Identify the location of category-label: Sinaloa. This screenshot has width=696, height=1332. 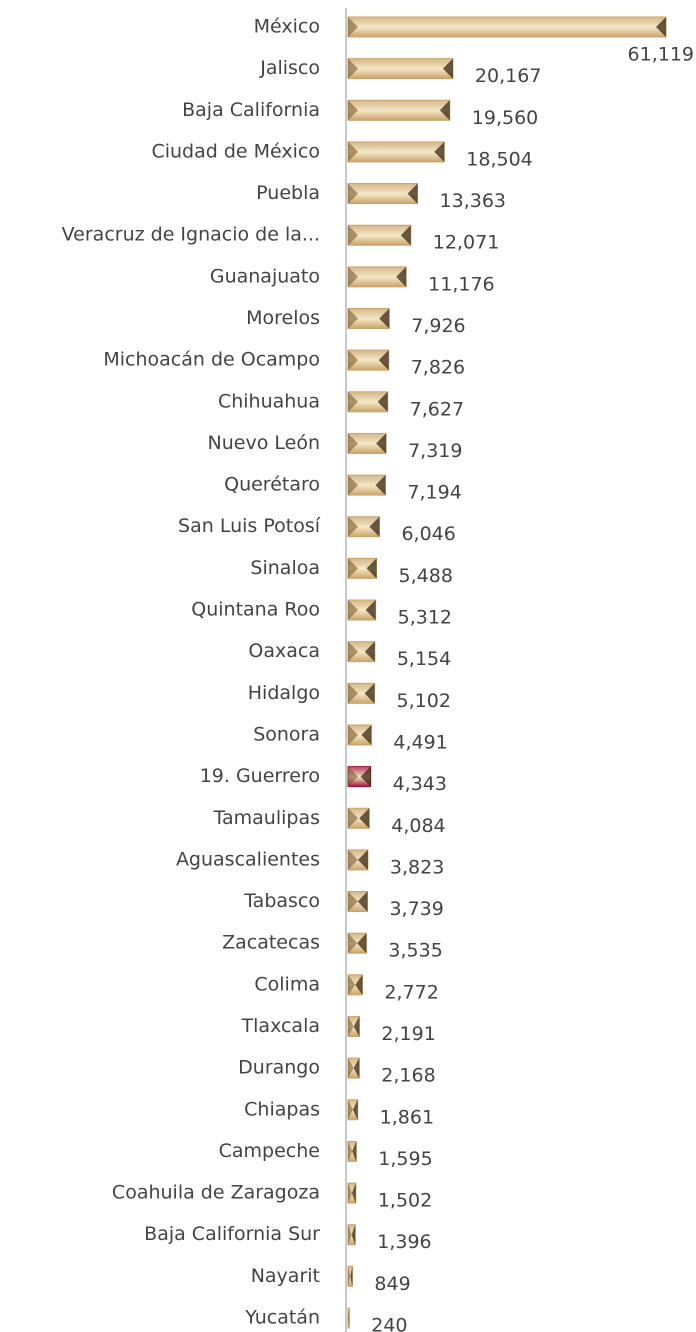
(285, 568).